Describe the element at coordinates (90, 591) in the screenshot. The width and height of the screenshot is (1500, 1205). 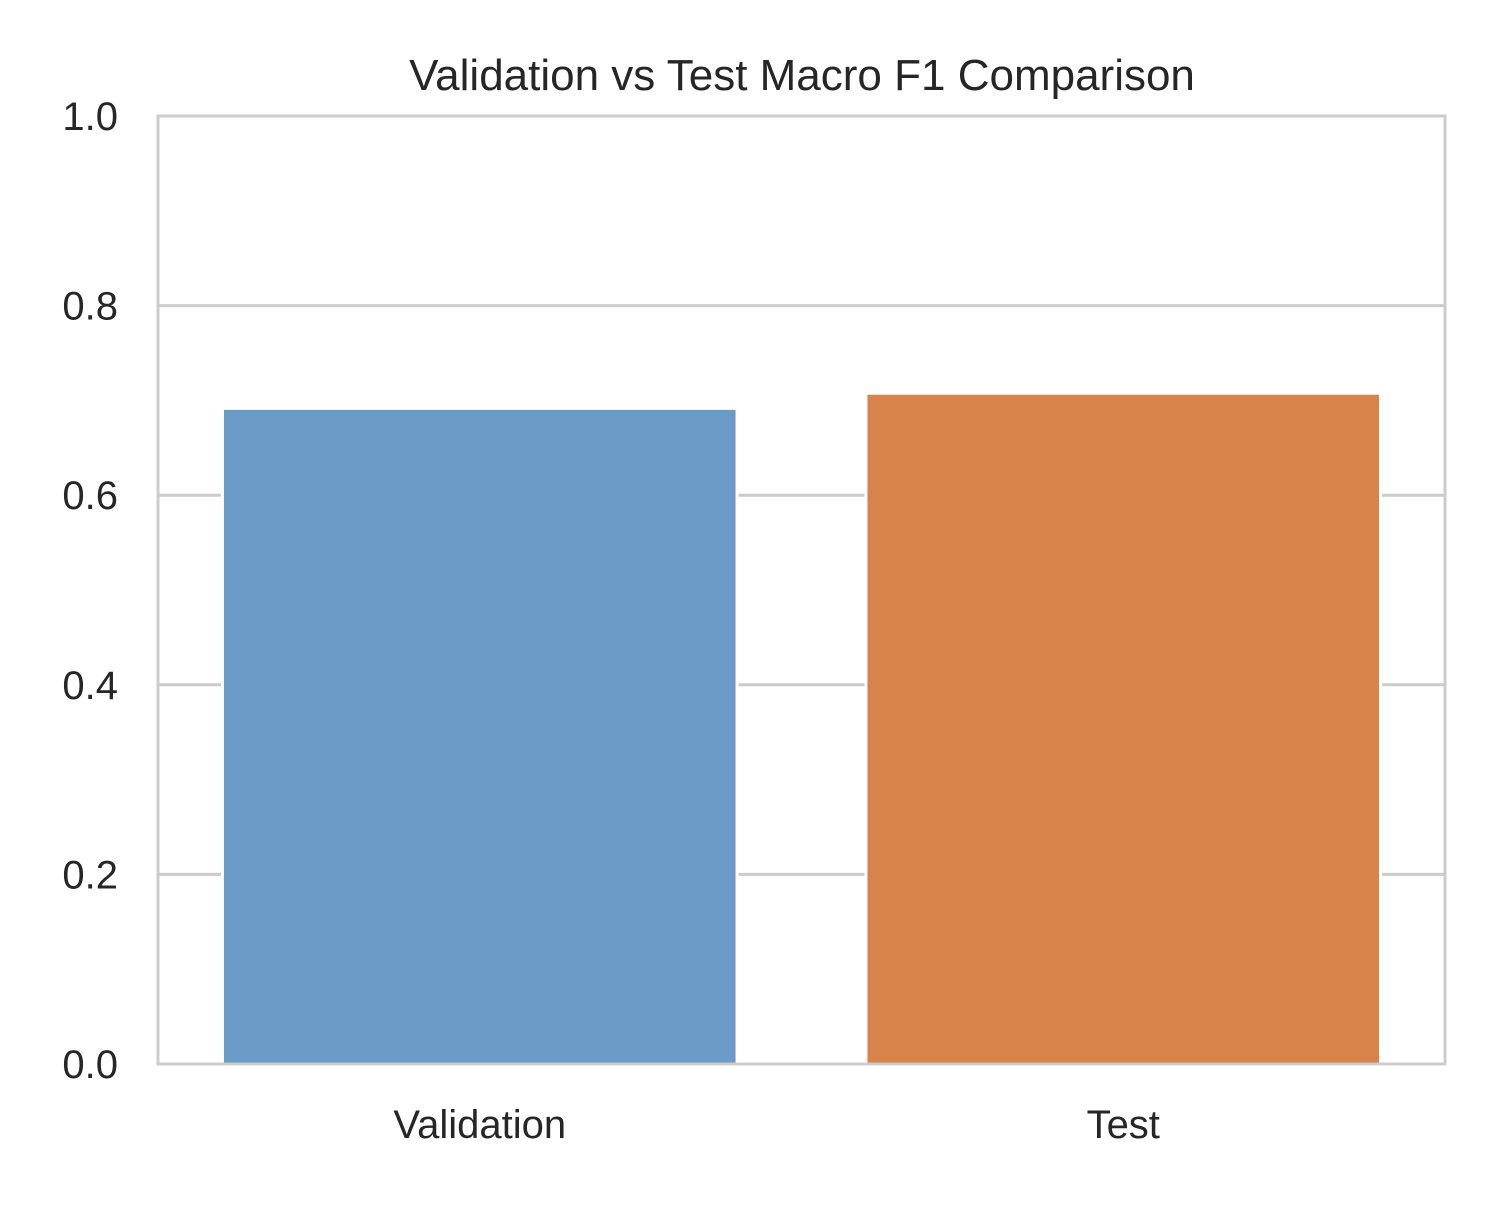
I see `y-axis-ticks: 0.0 0.2 0.4 0.6 0.8 1.0` at that location.